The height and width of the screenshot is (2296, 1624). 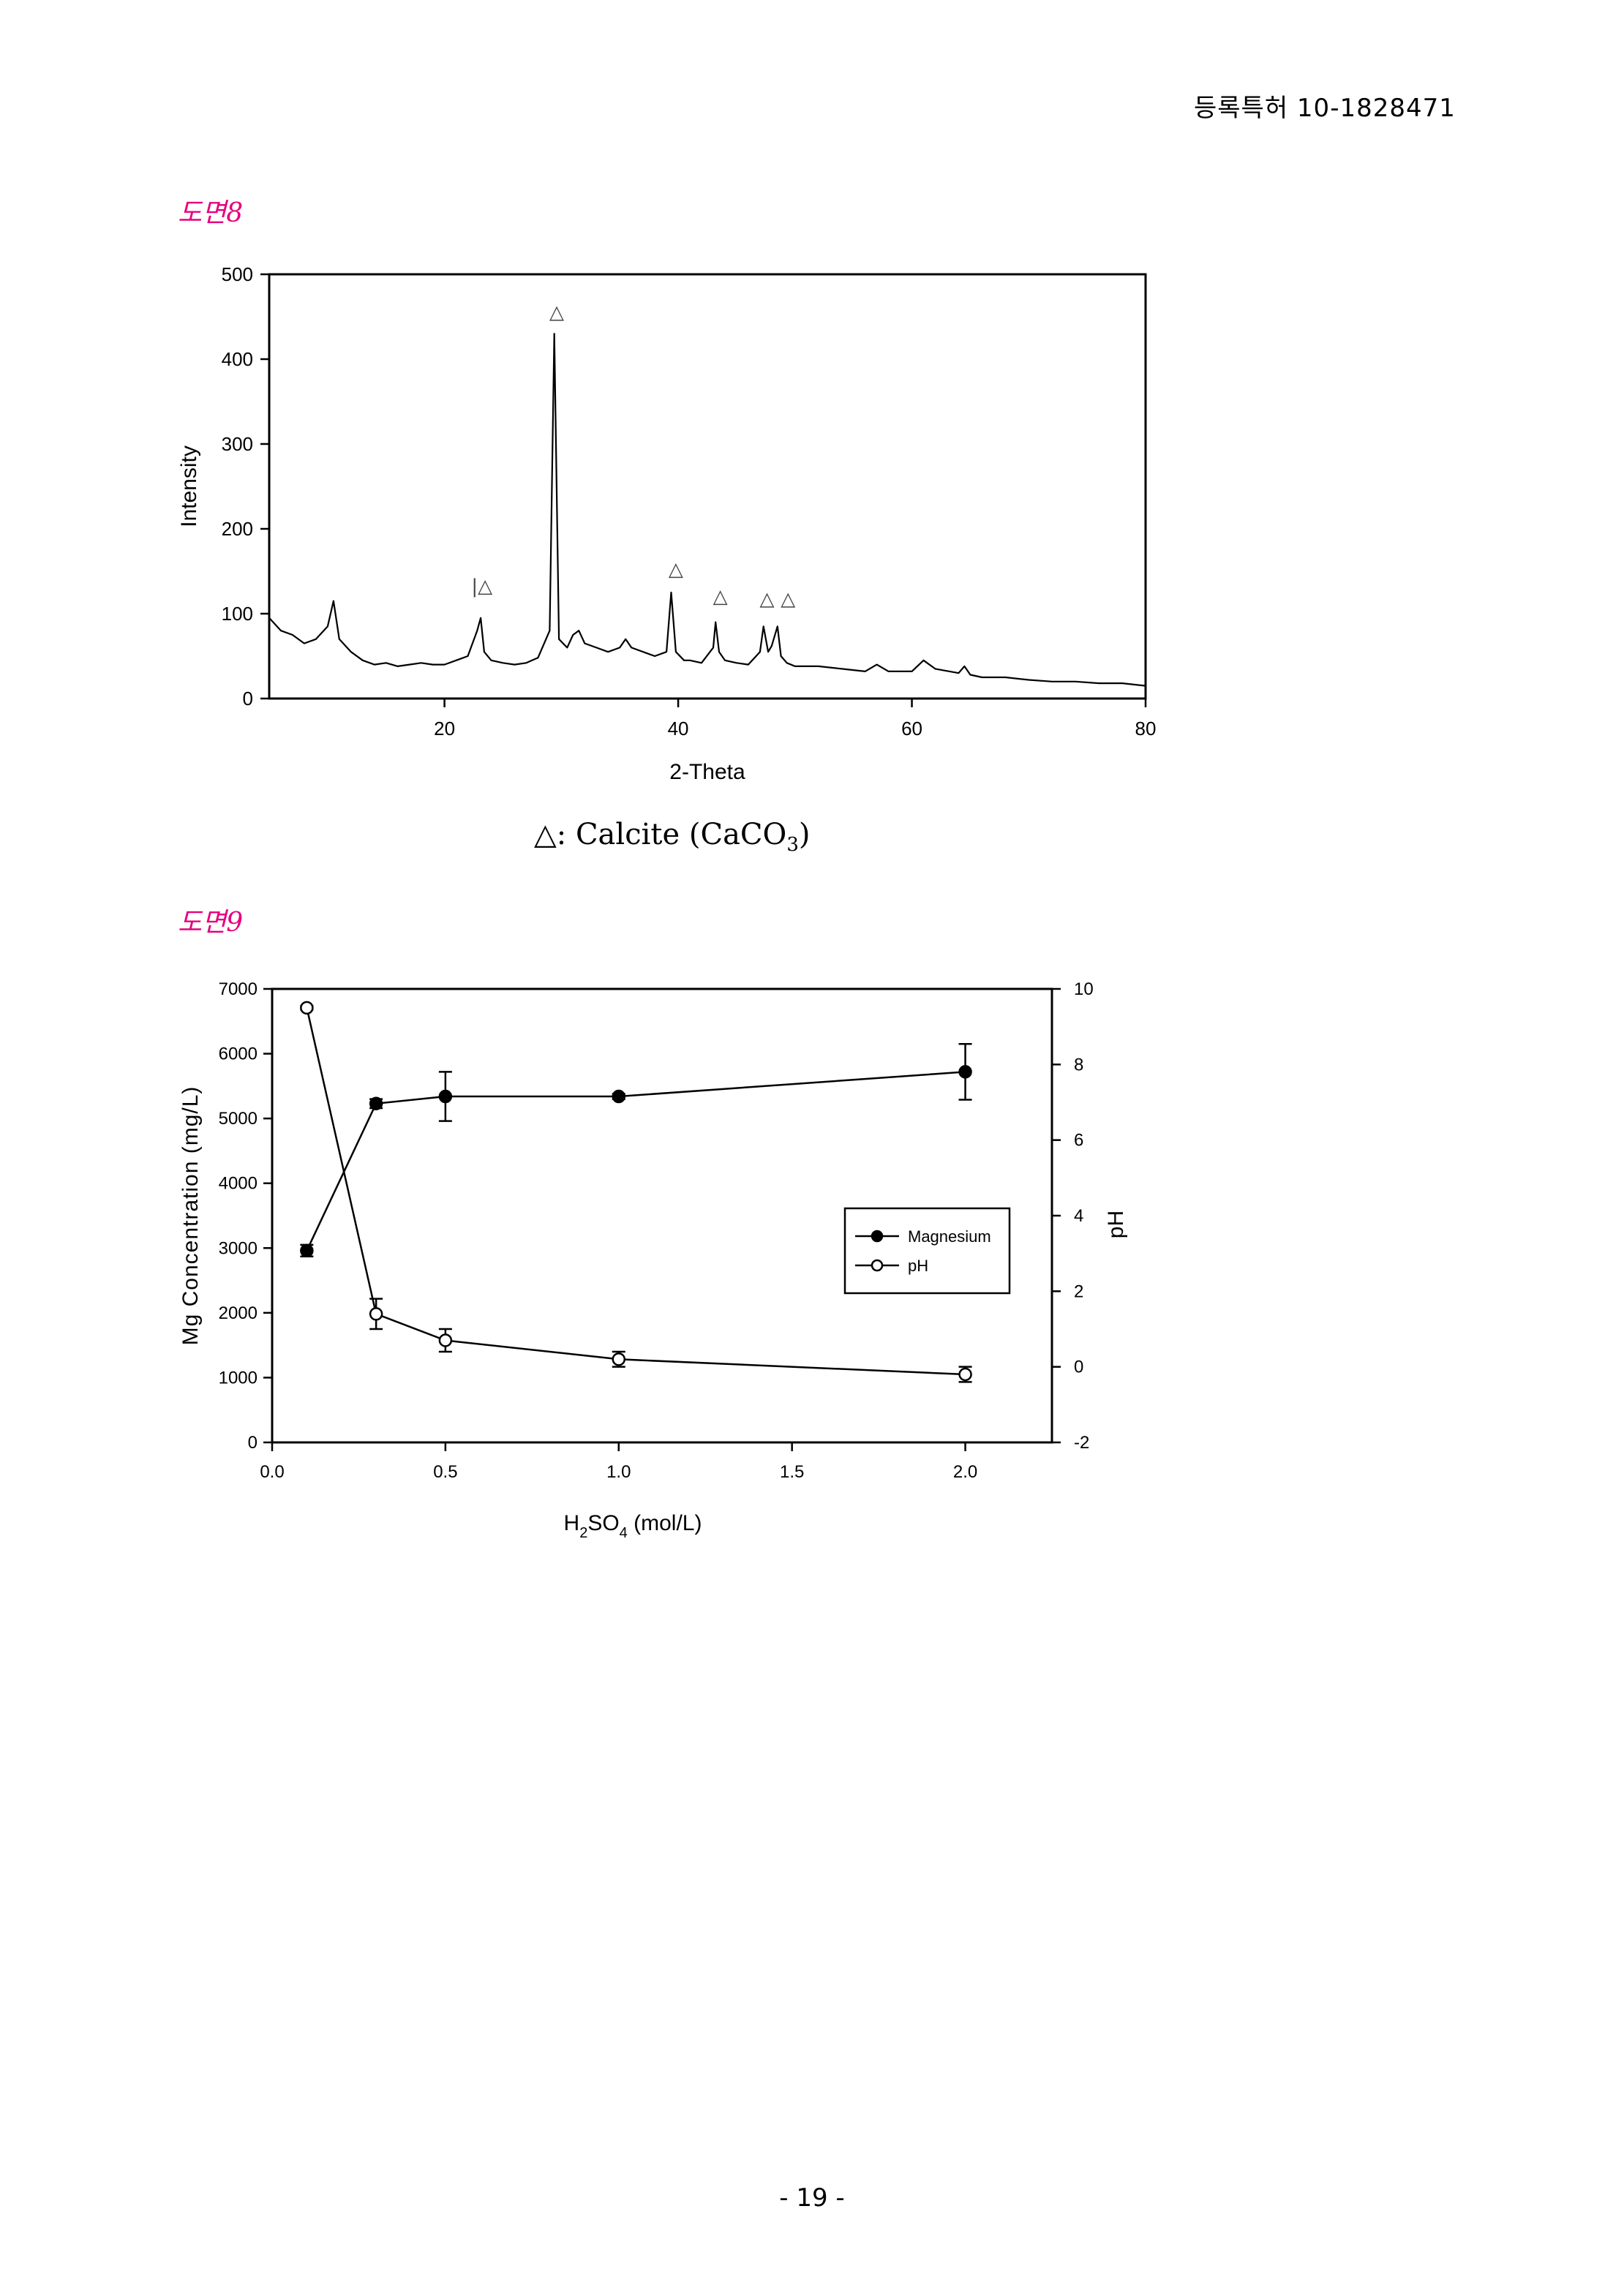 What do you see at coordinates (237, 444) in the screenshot?
I see `y-tick-label: 300` at bounding box center [237, 444].